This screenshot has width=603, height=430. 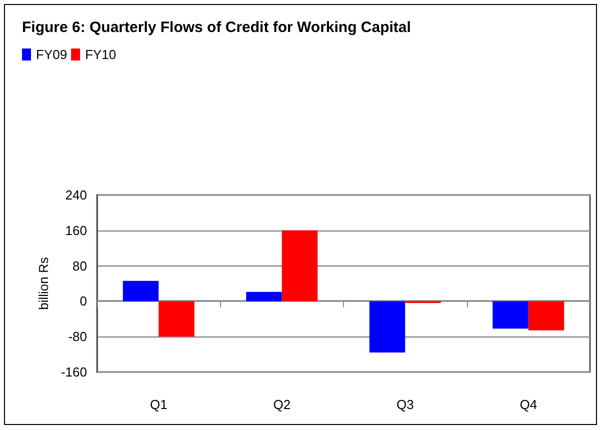 What do you see at coordinates (529, 404) in the screenshot?
I see `x-tick-label: Q4` at bounding box center [529, 404].